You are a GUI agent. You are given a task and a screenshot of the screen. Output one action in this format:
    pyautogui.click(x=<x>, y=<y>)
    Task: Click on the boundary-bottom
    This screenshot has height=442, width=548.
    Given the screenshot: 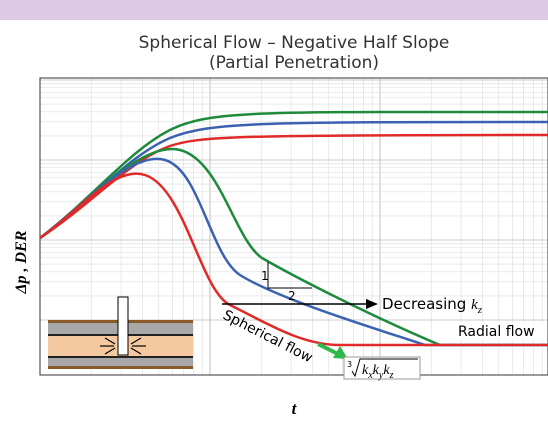 What is the action you would take?
    pyautogui.click(x=120, y=357)
    